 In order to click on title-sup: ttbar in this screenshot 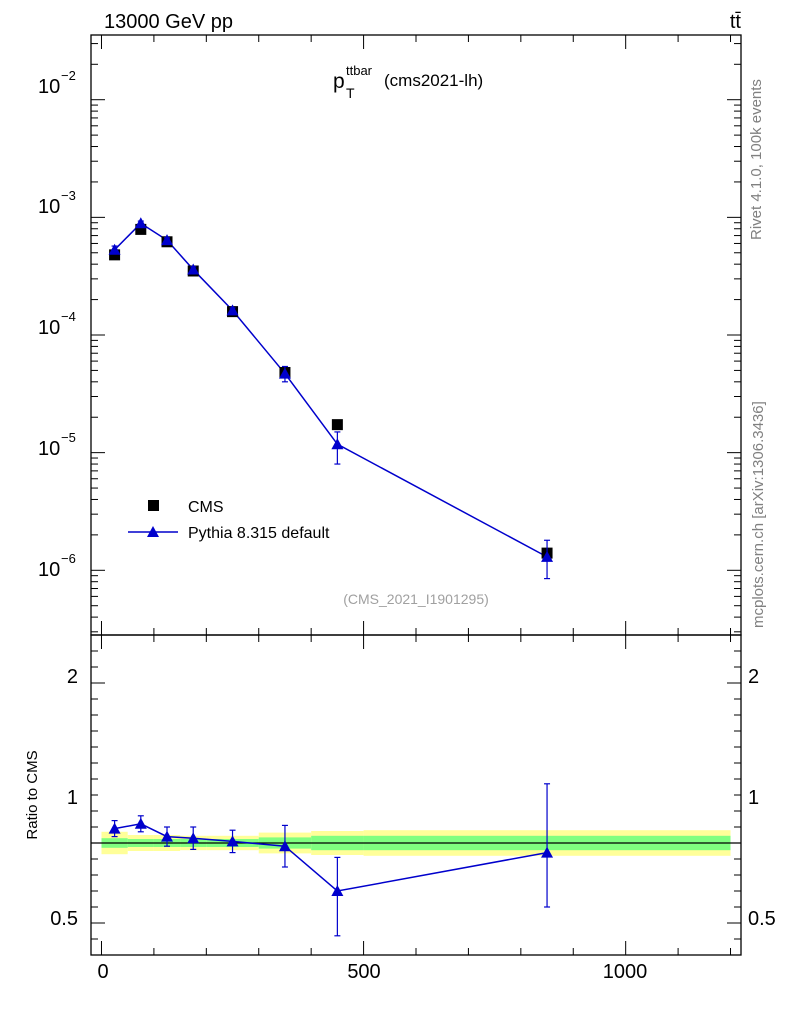, I will do `click(359, 70)`.